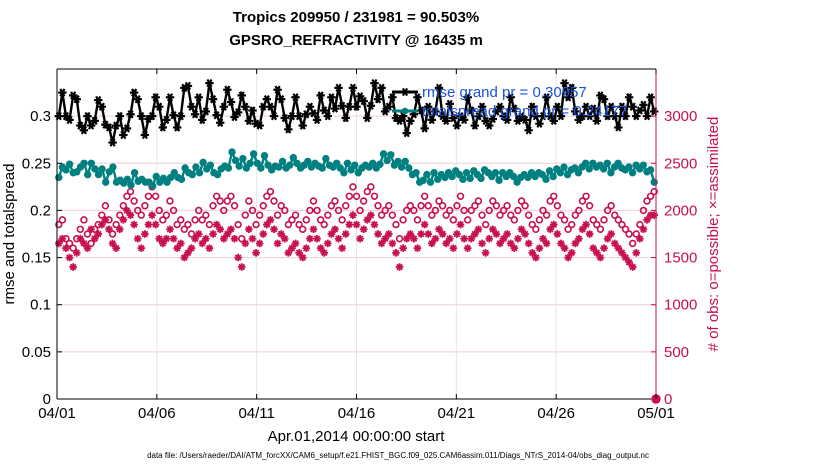 The width and height of the screenshot is (830, 470). What do you see at coordinates (525, 111) in the screenshot?
I see `legend-spread-label: totalspread grand pr = 0.24177` at bounding box center [525, 111].